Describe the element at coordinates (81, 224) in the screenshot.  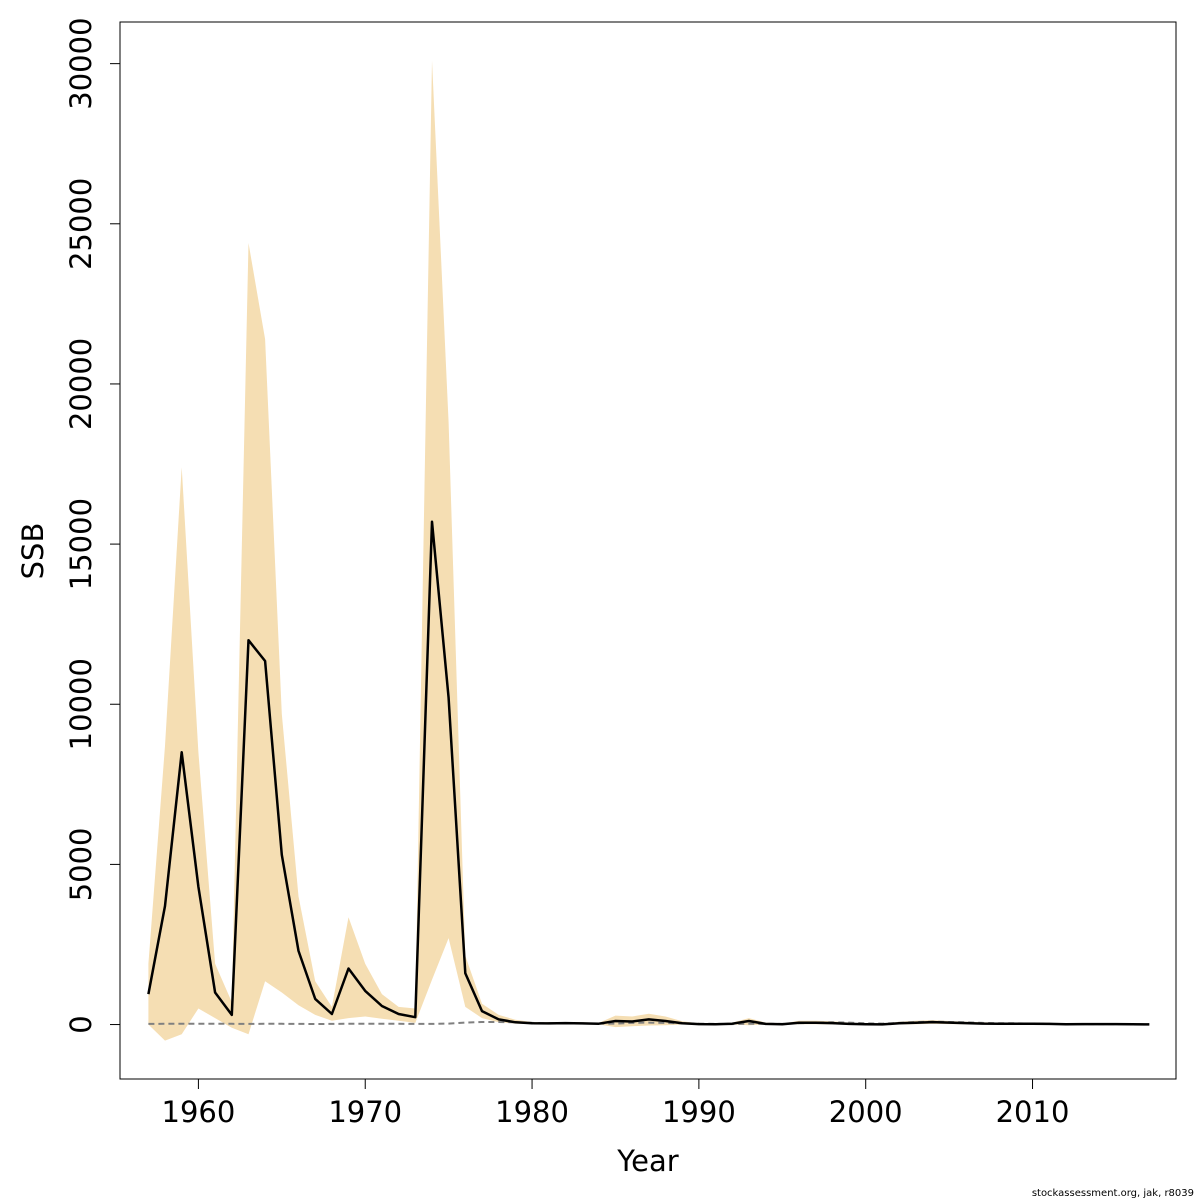
I see `y-tick-label: 25000` at that location.